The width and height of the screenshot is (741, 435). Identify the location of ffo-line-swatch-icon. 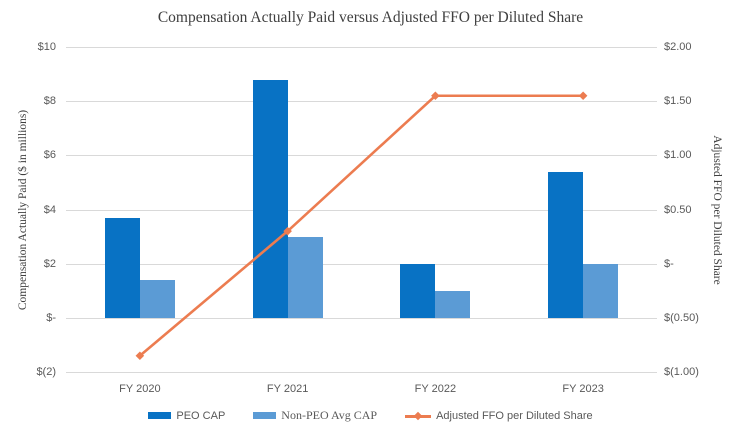
(418, 415).